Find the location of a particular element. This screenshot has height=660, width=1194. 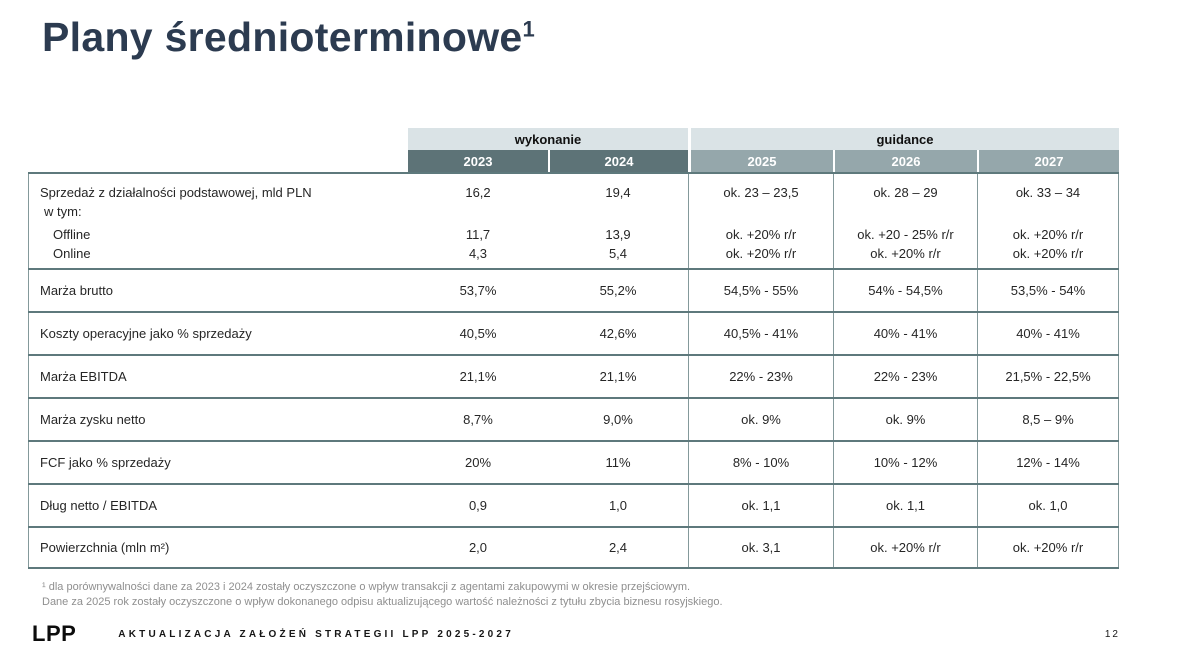

page-title-text: Plany średnioterminowe is located at coordinates (282, 37).